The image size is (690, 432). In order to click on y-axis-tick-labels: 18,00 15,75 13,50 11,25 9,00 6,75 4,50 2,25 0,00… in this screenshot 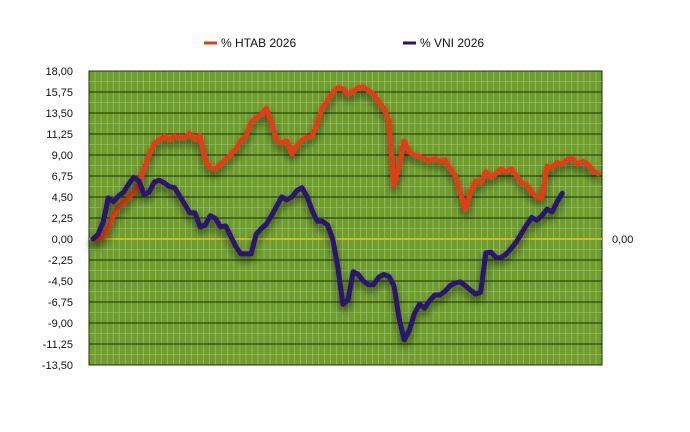, I will do `click(57, 219)`.